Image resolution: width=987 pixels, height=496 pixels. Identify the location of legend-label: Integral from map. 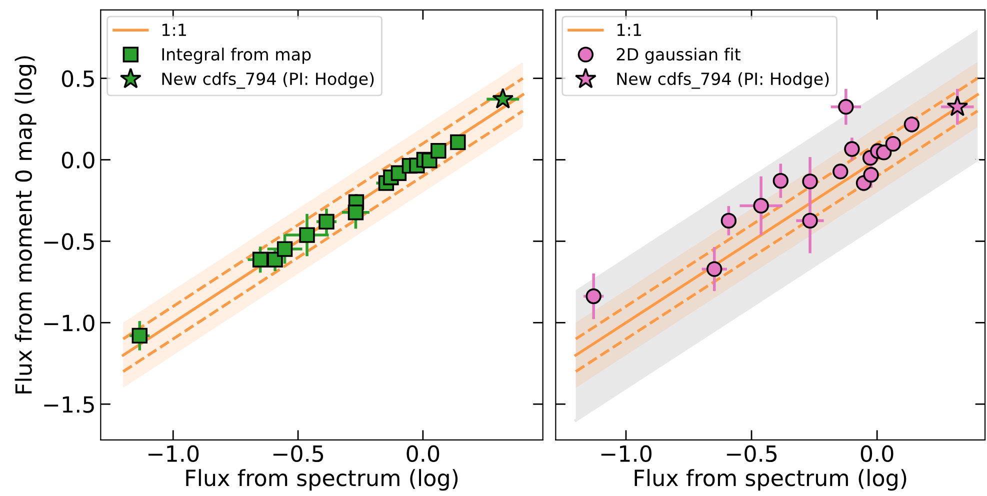
(236, 56).